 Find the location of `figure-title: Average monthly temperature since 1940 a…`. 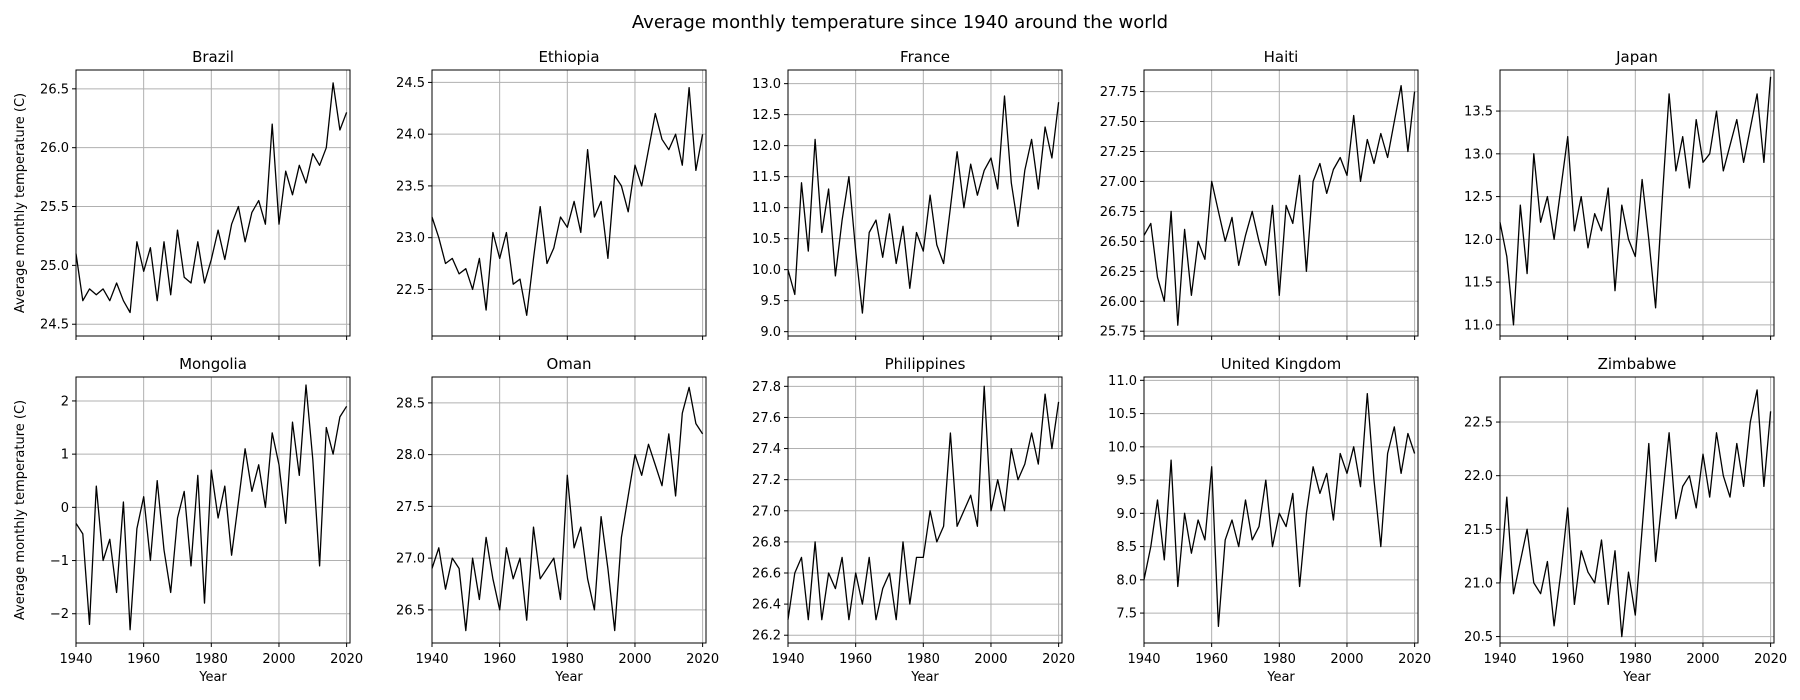

figure-title: Average monthly temperature since 1940 a… is located at coordinates (900, 22).